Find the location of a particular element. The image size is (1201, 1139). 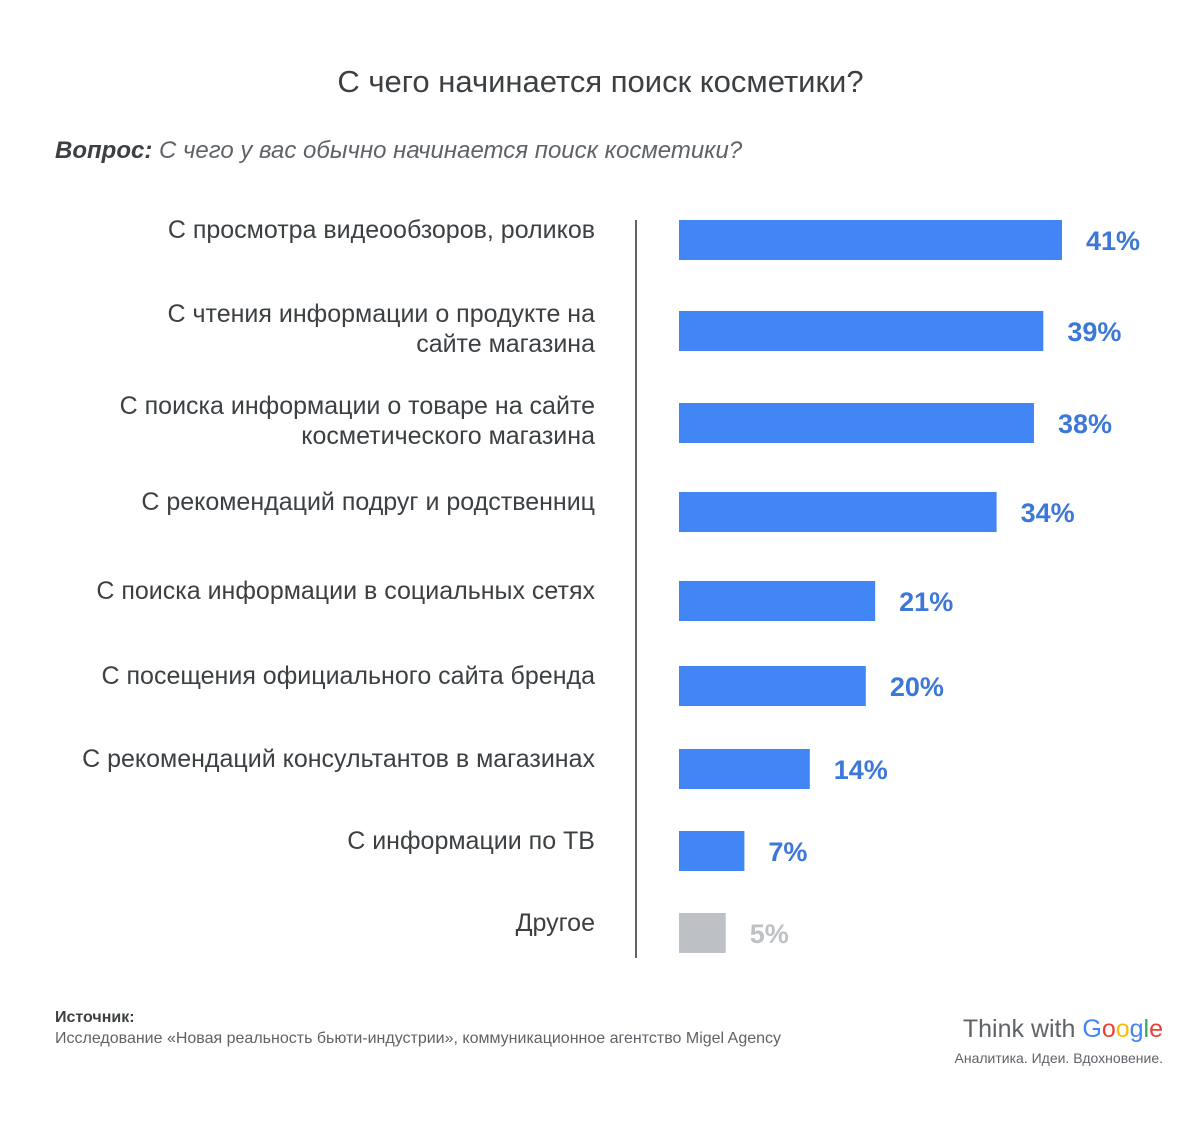

category-label: С посещения официального сайта бренда is located at coordinates (349, 676).